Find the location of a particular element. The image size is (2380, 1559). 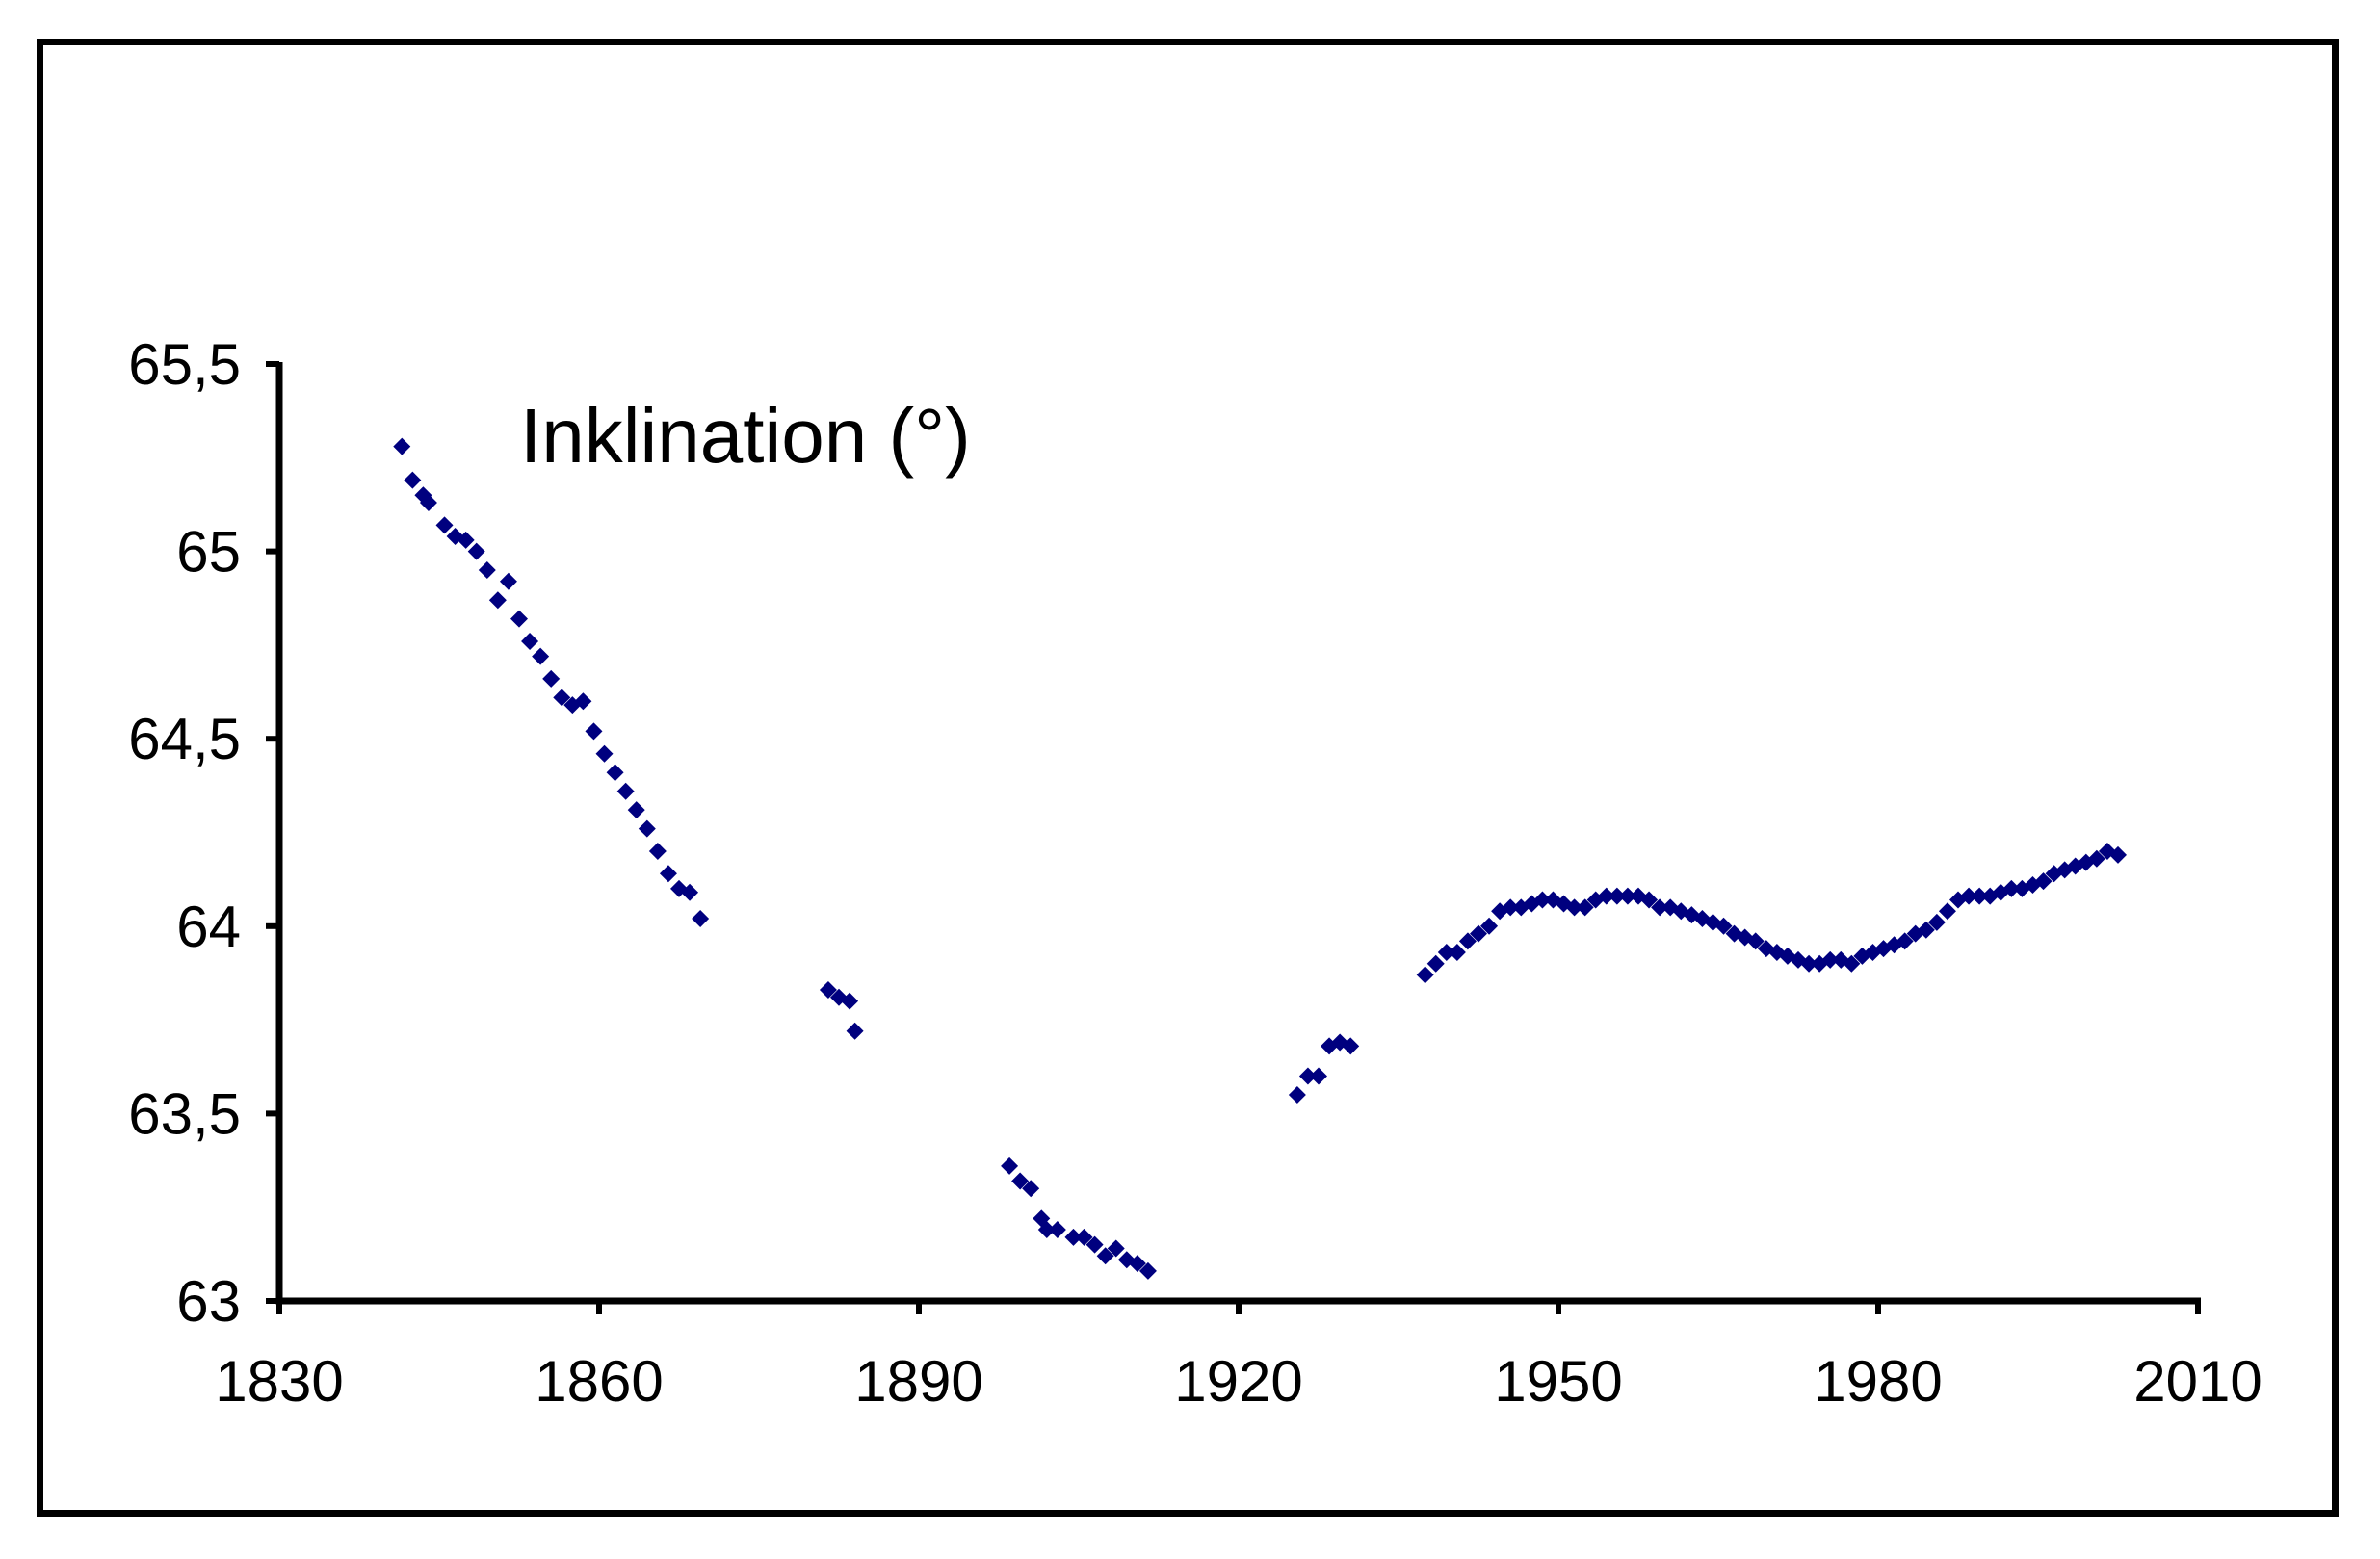

x-axis-ticks: 1830 1860 1890 1920 1950 1980 2010 is located at coordinates (1238, 1357).